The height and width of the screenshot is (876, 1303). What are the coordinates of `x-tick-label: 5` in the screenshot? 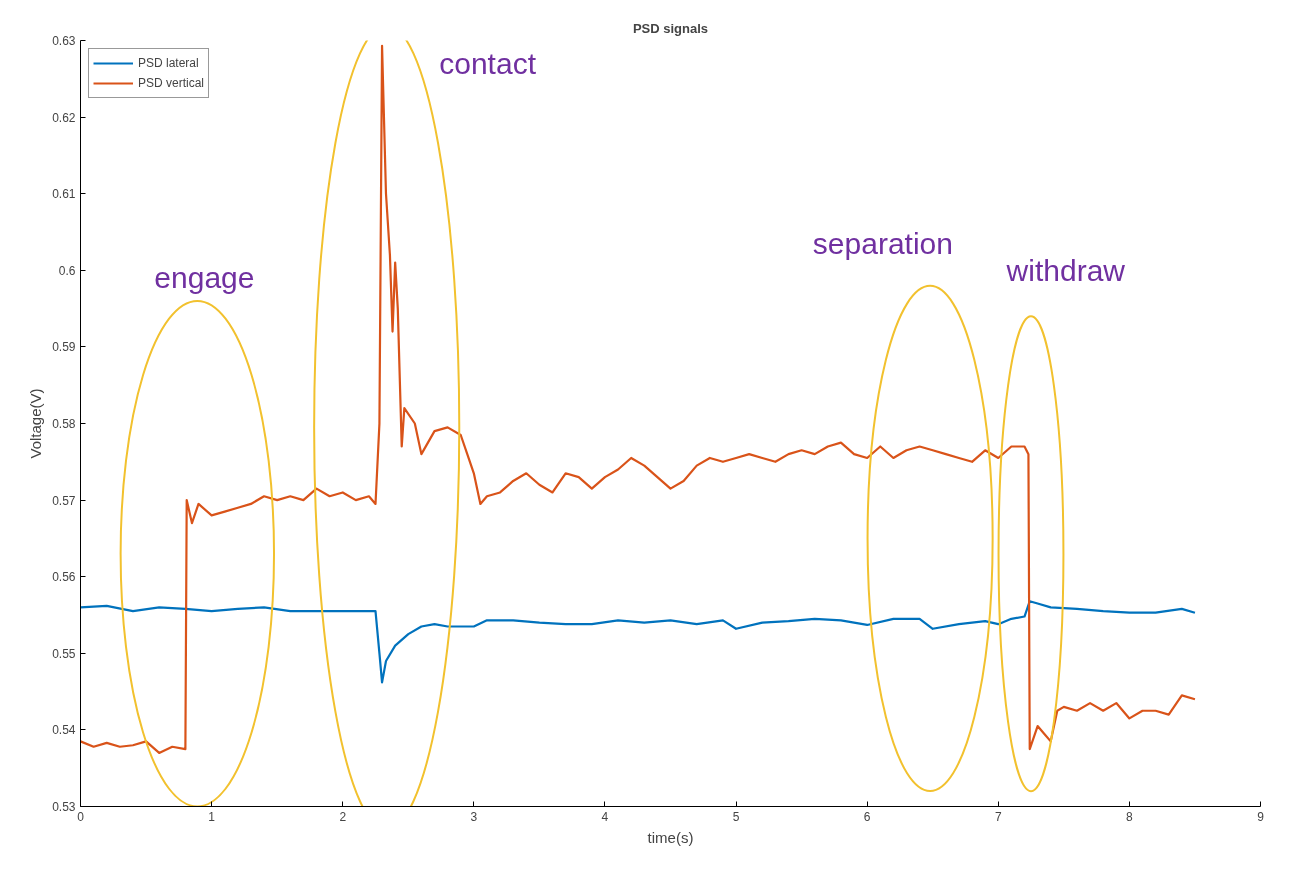 It's located at (736, 816).